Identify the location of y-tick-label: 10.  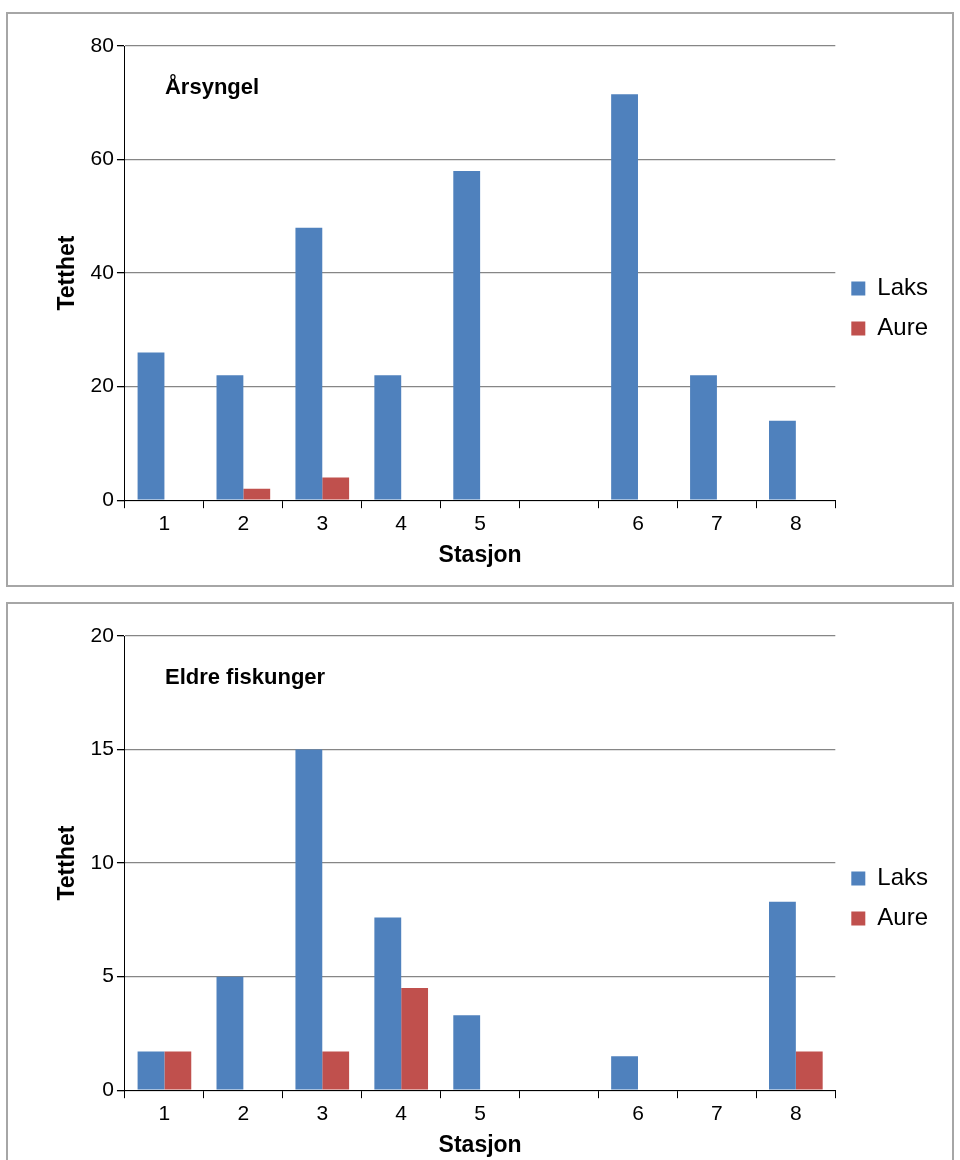
(102, 861).